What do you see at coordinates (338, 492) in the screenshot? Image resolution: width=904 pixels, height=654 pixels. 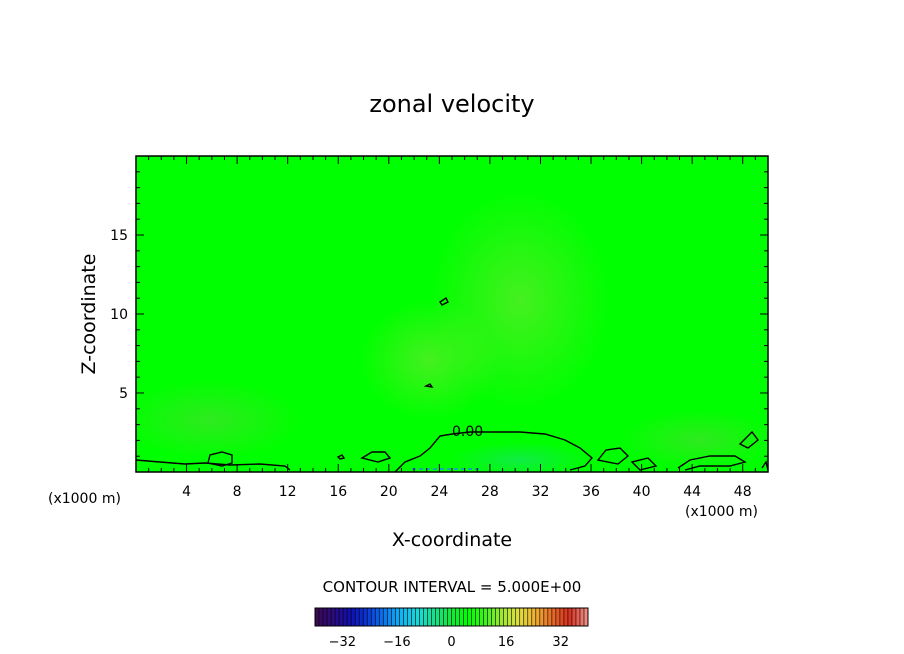 I see `x-tick-label: 16` at bounding box center [338, 492].